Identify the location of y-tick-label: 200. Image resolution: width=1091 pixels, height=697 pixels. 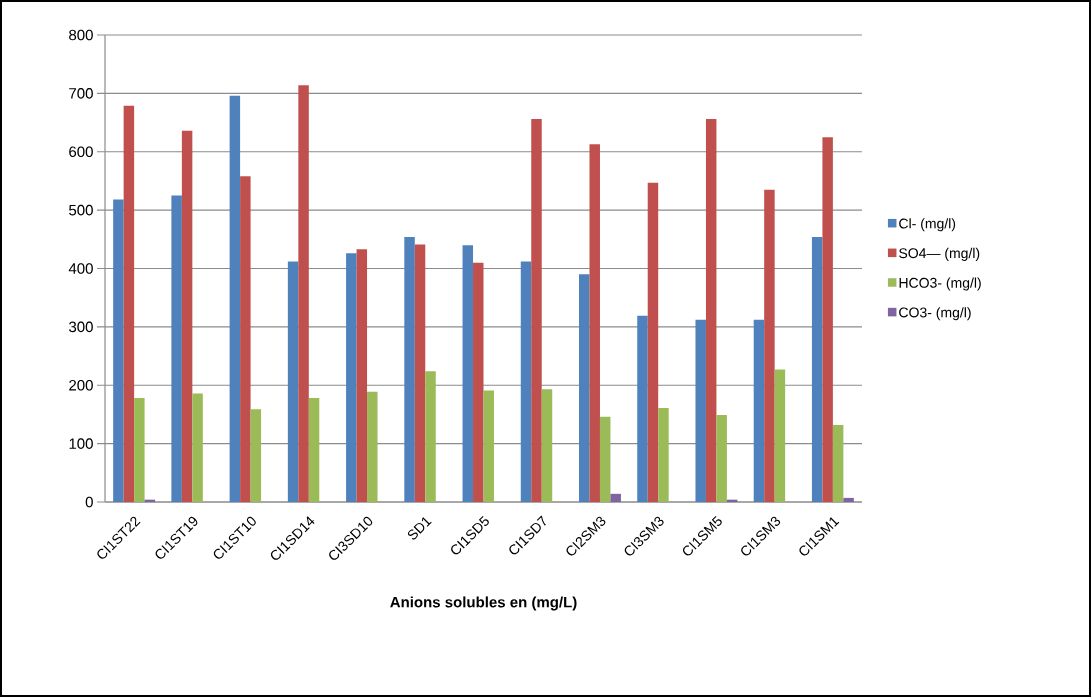
(81, 385).